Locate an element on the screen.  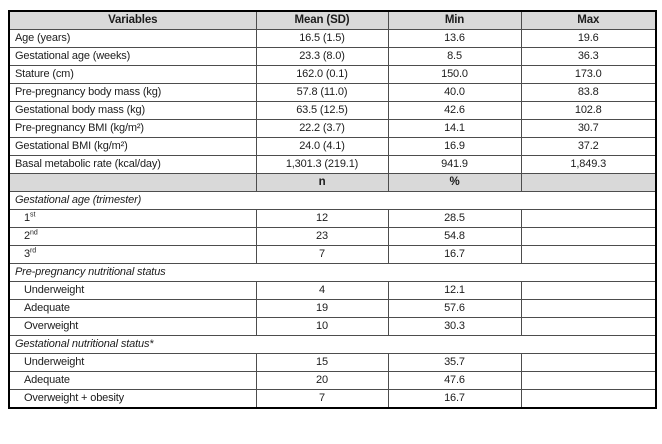
section-data-row: Adequate 19 57.6 is located at coordinates (332, 308).